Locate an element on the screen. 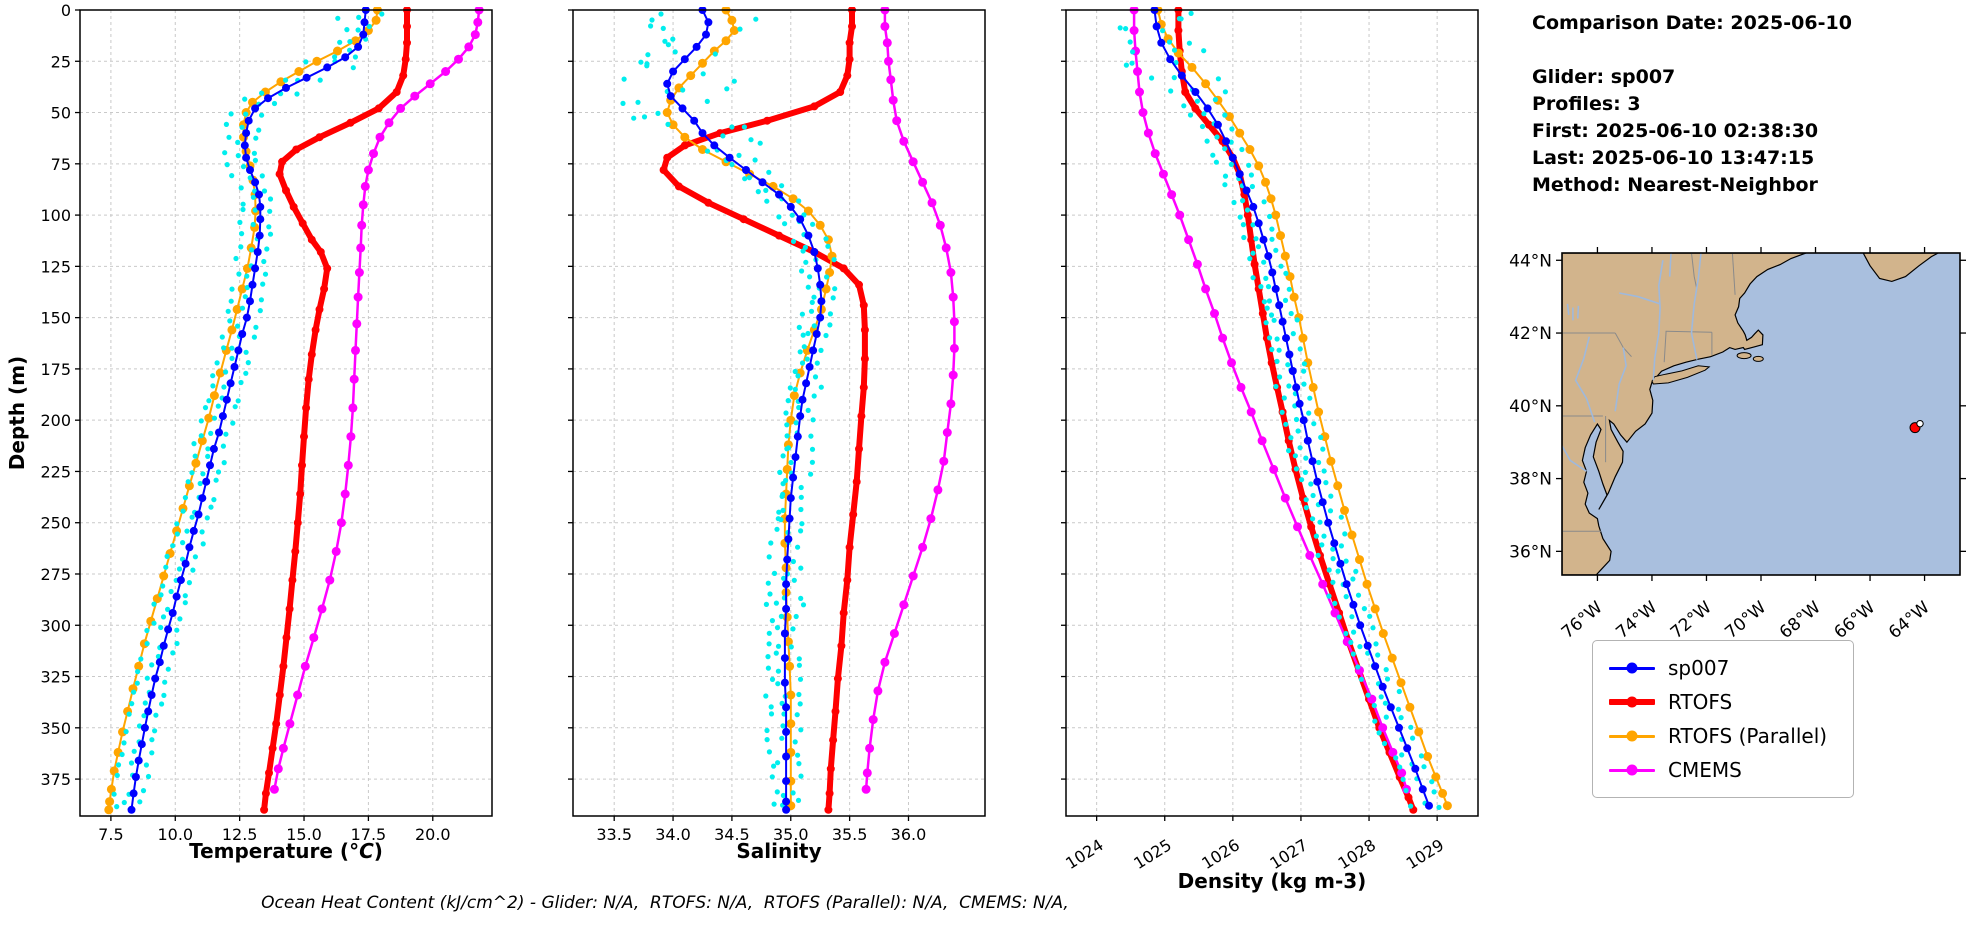 The image size is (1980, 934). salinity-y-ticks is located at coordinates (570, 394).